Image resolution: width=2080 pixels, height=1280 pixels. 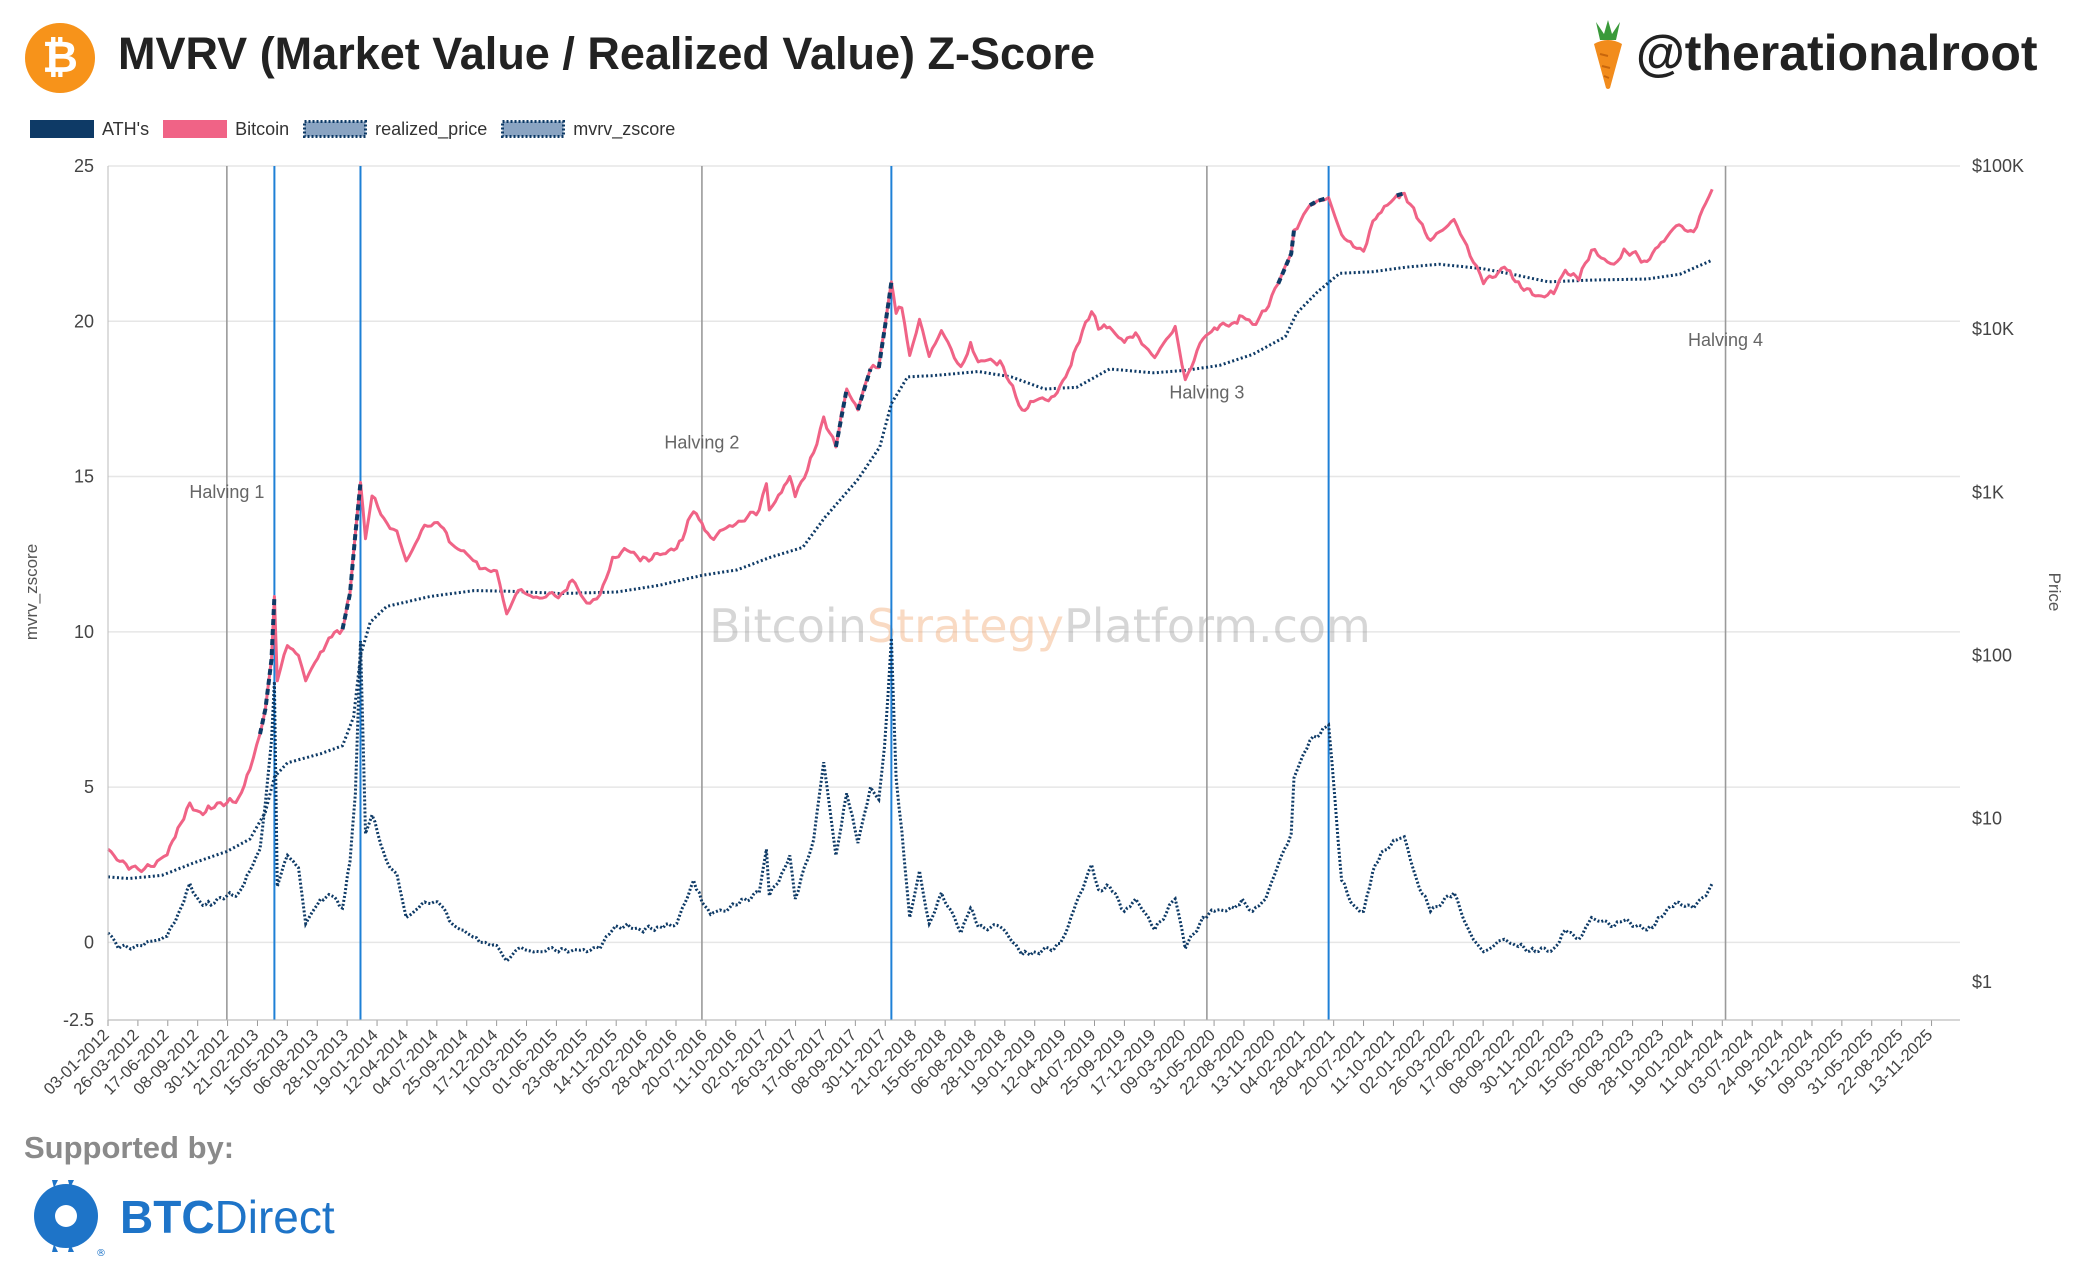 What do you see at coordinates (701, 442) in the screenshot?
I see `halving-label: Halving 2` at bounding box center [701, 442].